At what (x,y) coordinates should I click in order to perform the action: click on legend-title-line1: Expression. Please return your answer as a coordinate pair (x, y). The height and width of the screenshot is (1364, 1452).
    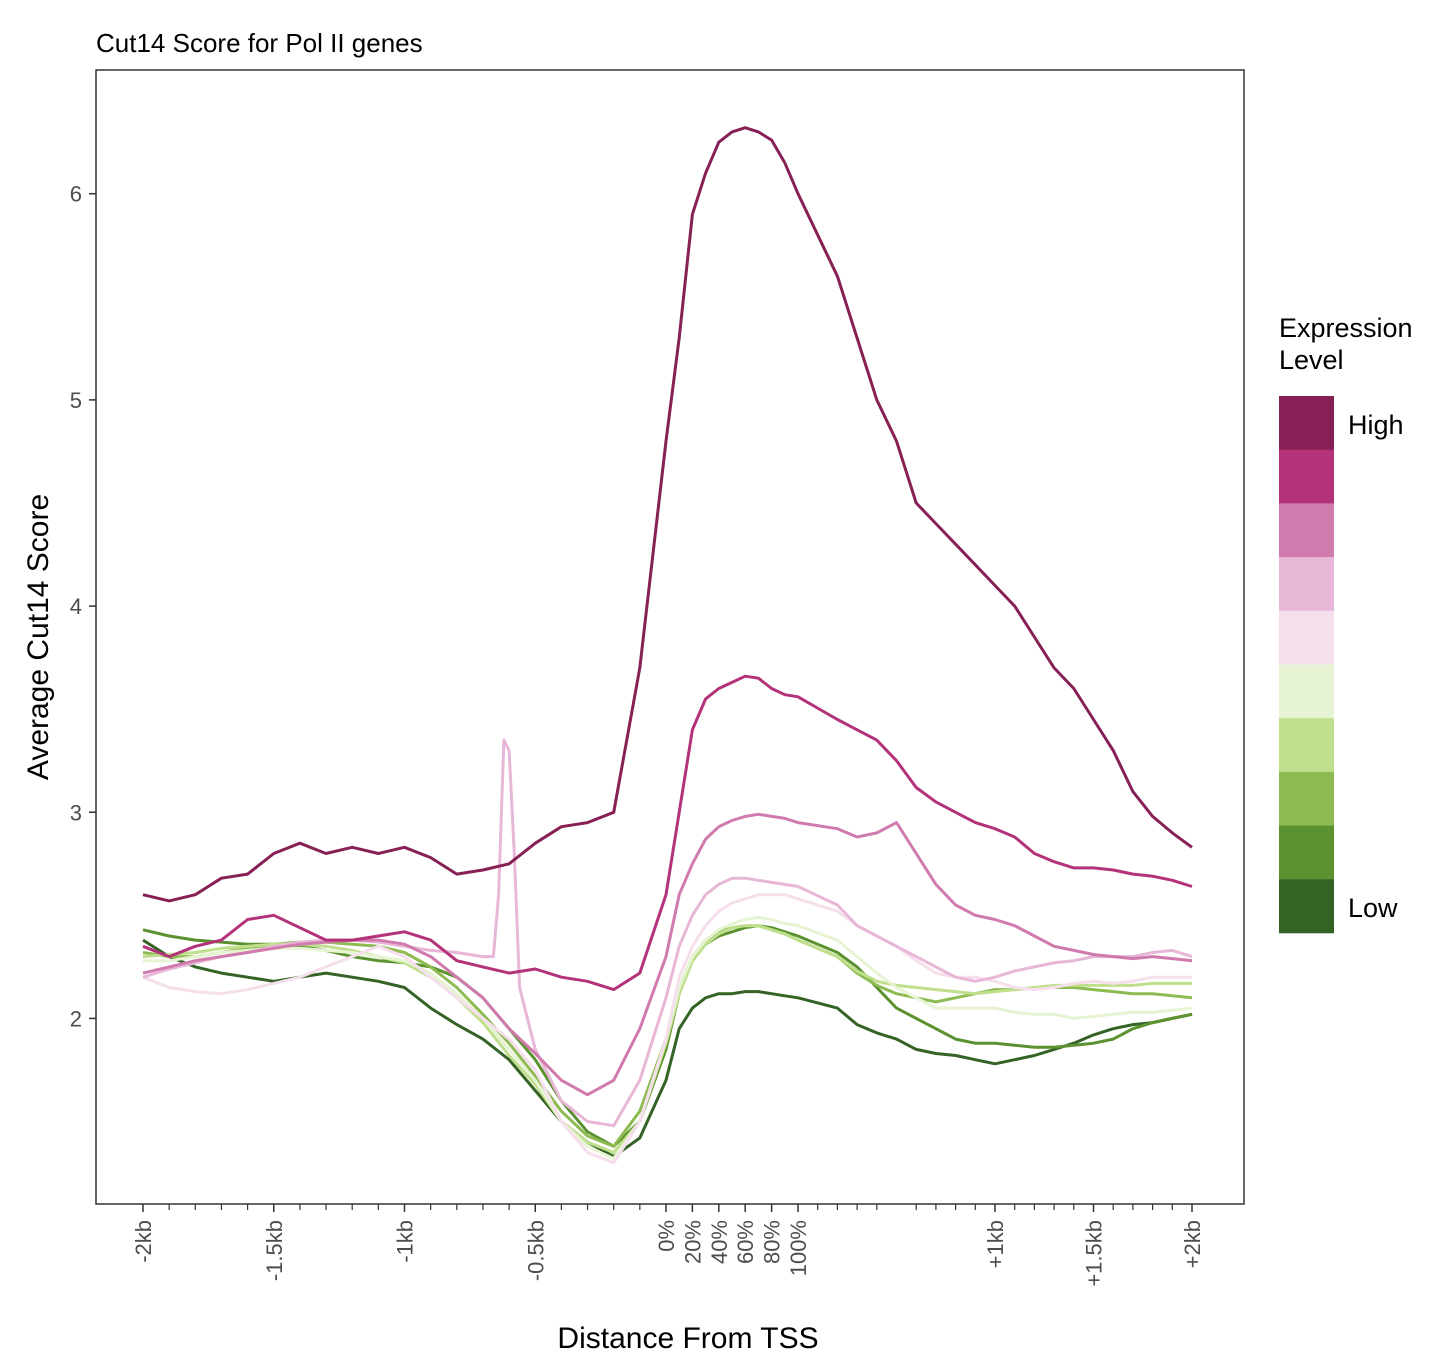
    Looking at the image, I should click on (1346, 328).